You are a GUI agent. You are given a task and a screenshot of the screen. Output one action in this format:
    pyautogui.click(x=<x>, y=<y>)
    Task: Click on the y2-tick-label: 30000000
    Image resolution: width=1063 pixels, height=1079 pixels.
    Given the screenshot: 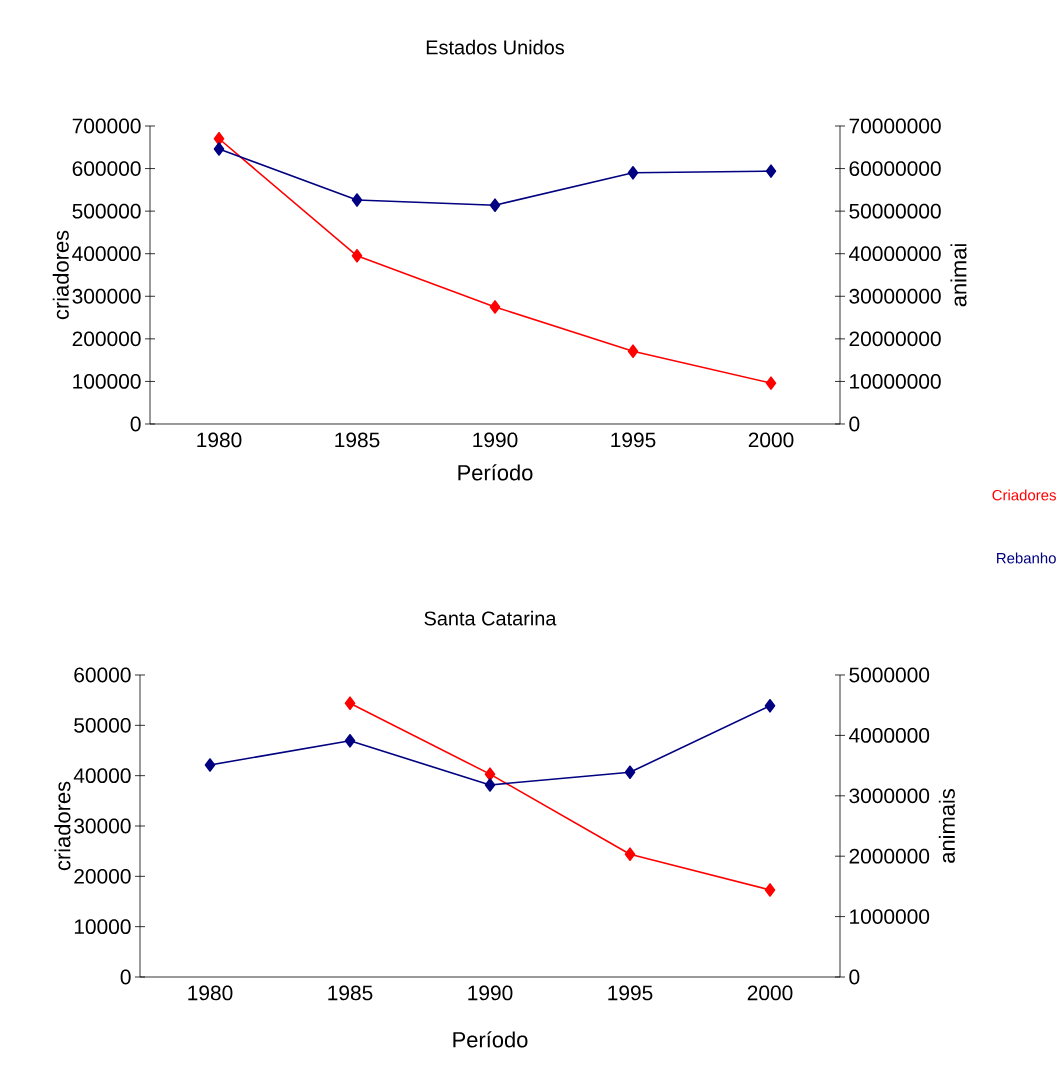 What is the action you would take?
    pyautogui.click(x=895, y=296)
    